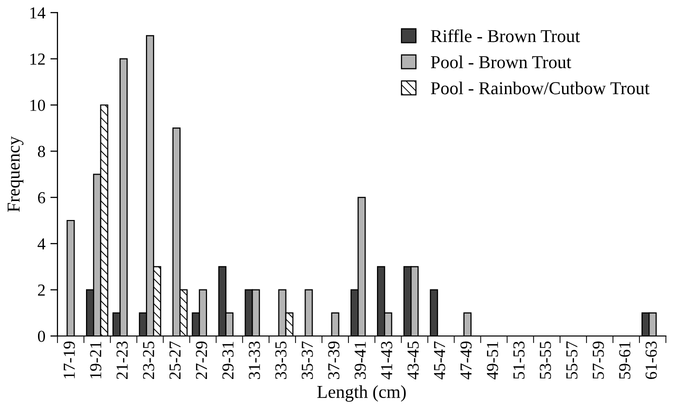  What do you see at coordinates (37, 59) in the screenshot?
I see `y-tick-label: 12` at bounding box center [37, 59].